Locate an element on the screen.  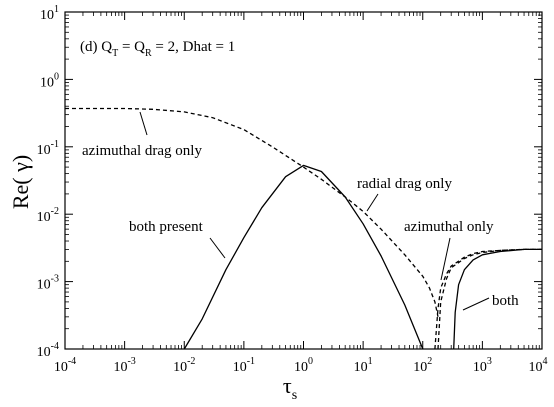
pointer-both is located at coordinates (476, 304).